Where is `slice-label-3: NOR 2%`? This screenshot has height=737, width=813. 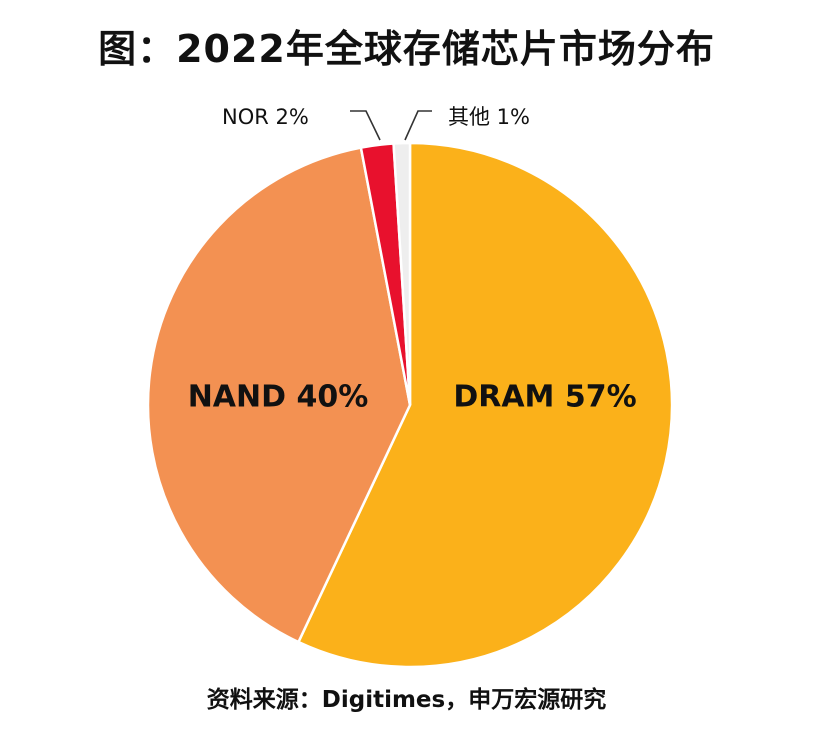 slice-label-3: NOR 2% is located at coordinates (265, 117).